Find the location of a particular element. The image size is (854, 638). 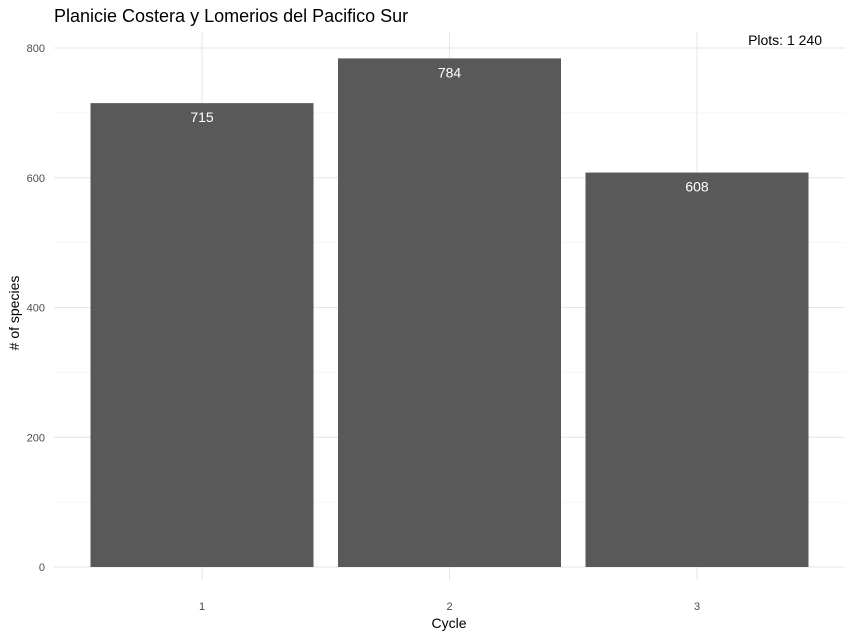

x-axis-tick-labels: 1 2 3 is located at coordinates (449, 607).